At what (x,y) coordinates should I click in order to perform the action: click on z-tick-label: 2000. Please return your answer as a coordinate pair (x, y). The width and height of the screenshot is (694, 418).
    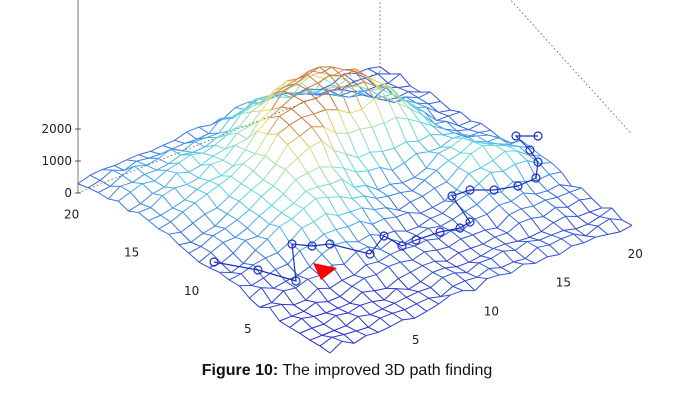
    Looking at the image, I should click on (56, 129).